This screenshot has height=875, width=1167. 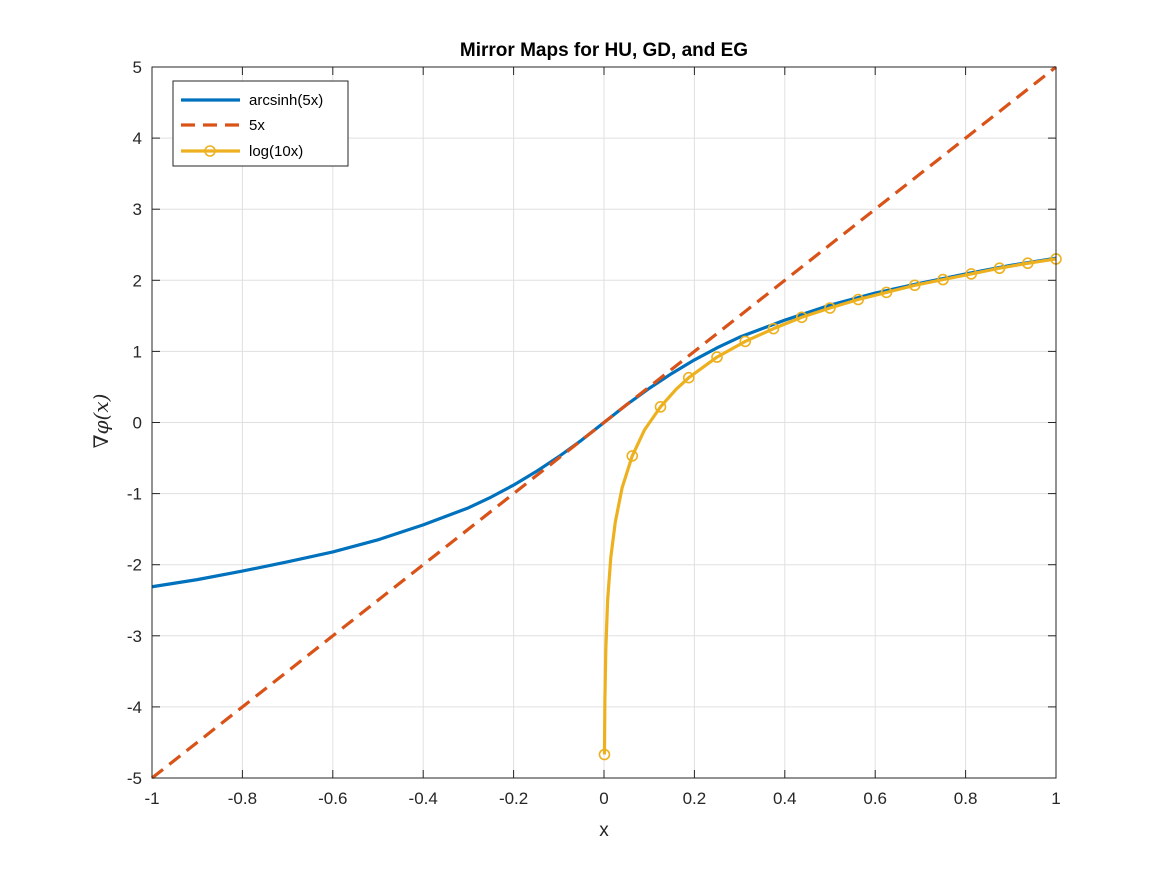 What do you see at coordinates (137, 280) in the screenshot?
I see `y-tick-label: 2` at bounding box center [137, 280].